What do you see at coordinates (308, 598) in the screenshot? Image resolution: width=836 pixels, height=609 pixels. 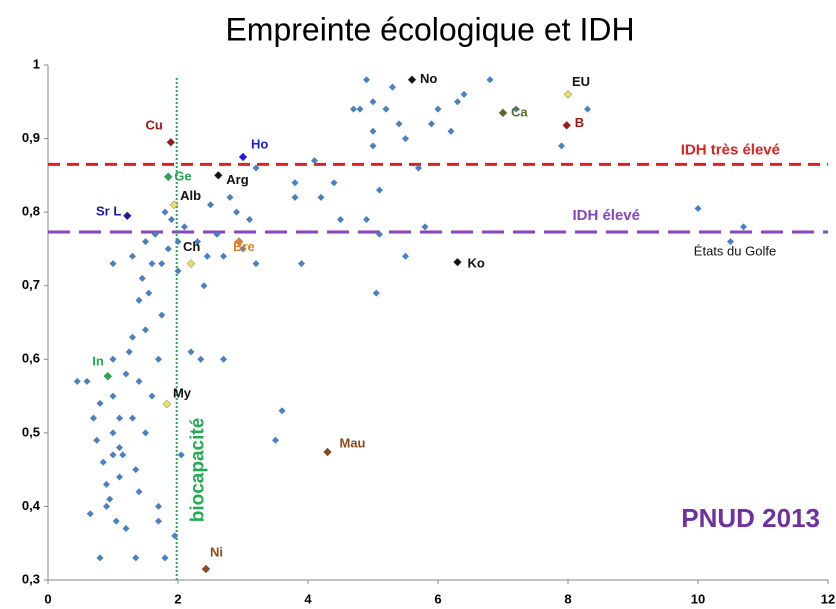 I see `x-tick-label: 4` at bounding box center [308, 598].